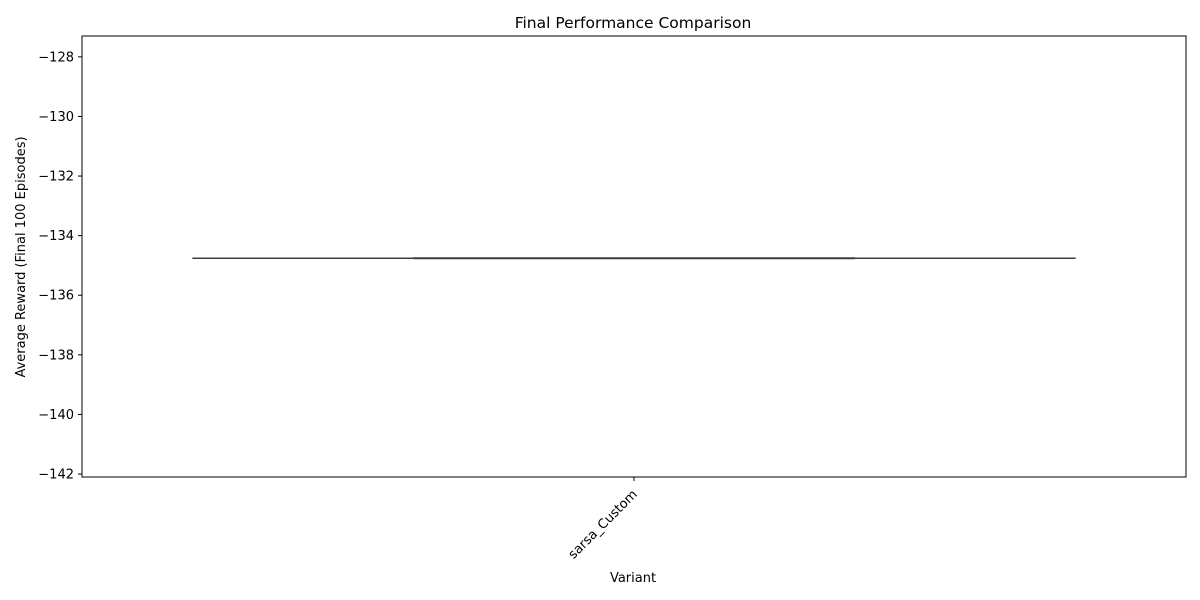  I want to click on x-axis-label: Variant, so click(633, 578).